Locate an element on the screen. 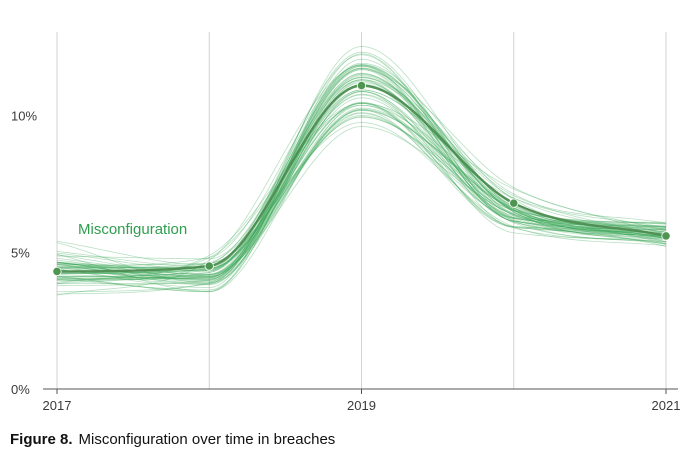  x-tick-label-2017: 2017 is located at coordinates (57, 405).